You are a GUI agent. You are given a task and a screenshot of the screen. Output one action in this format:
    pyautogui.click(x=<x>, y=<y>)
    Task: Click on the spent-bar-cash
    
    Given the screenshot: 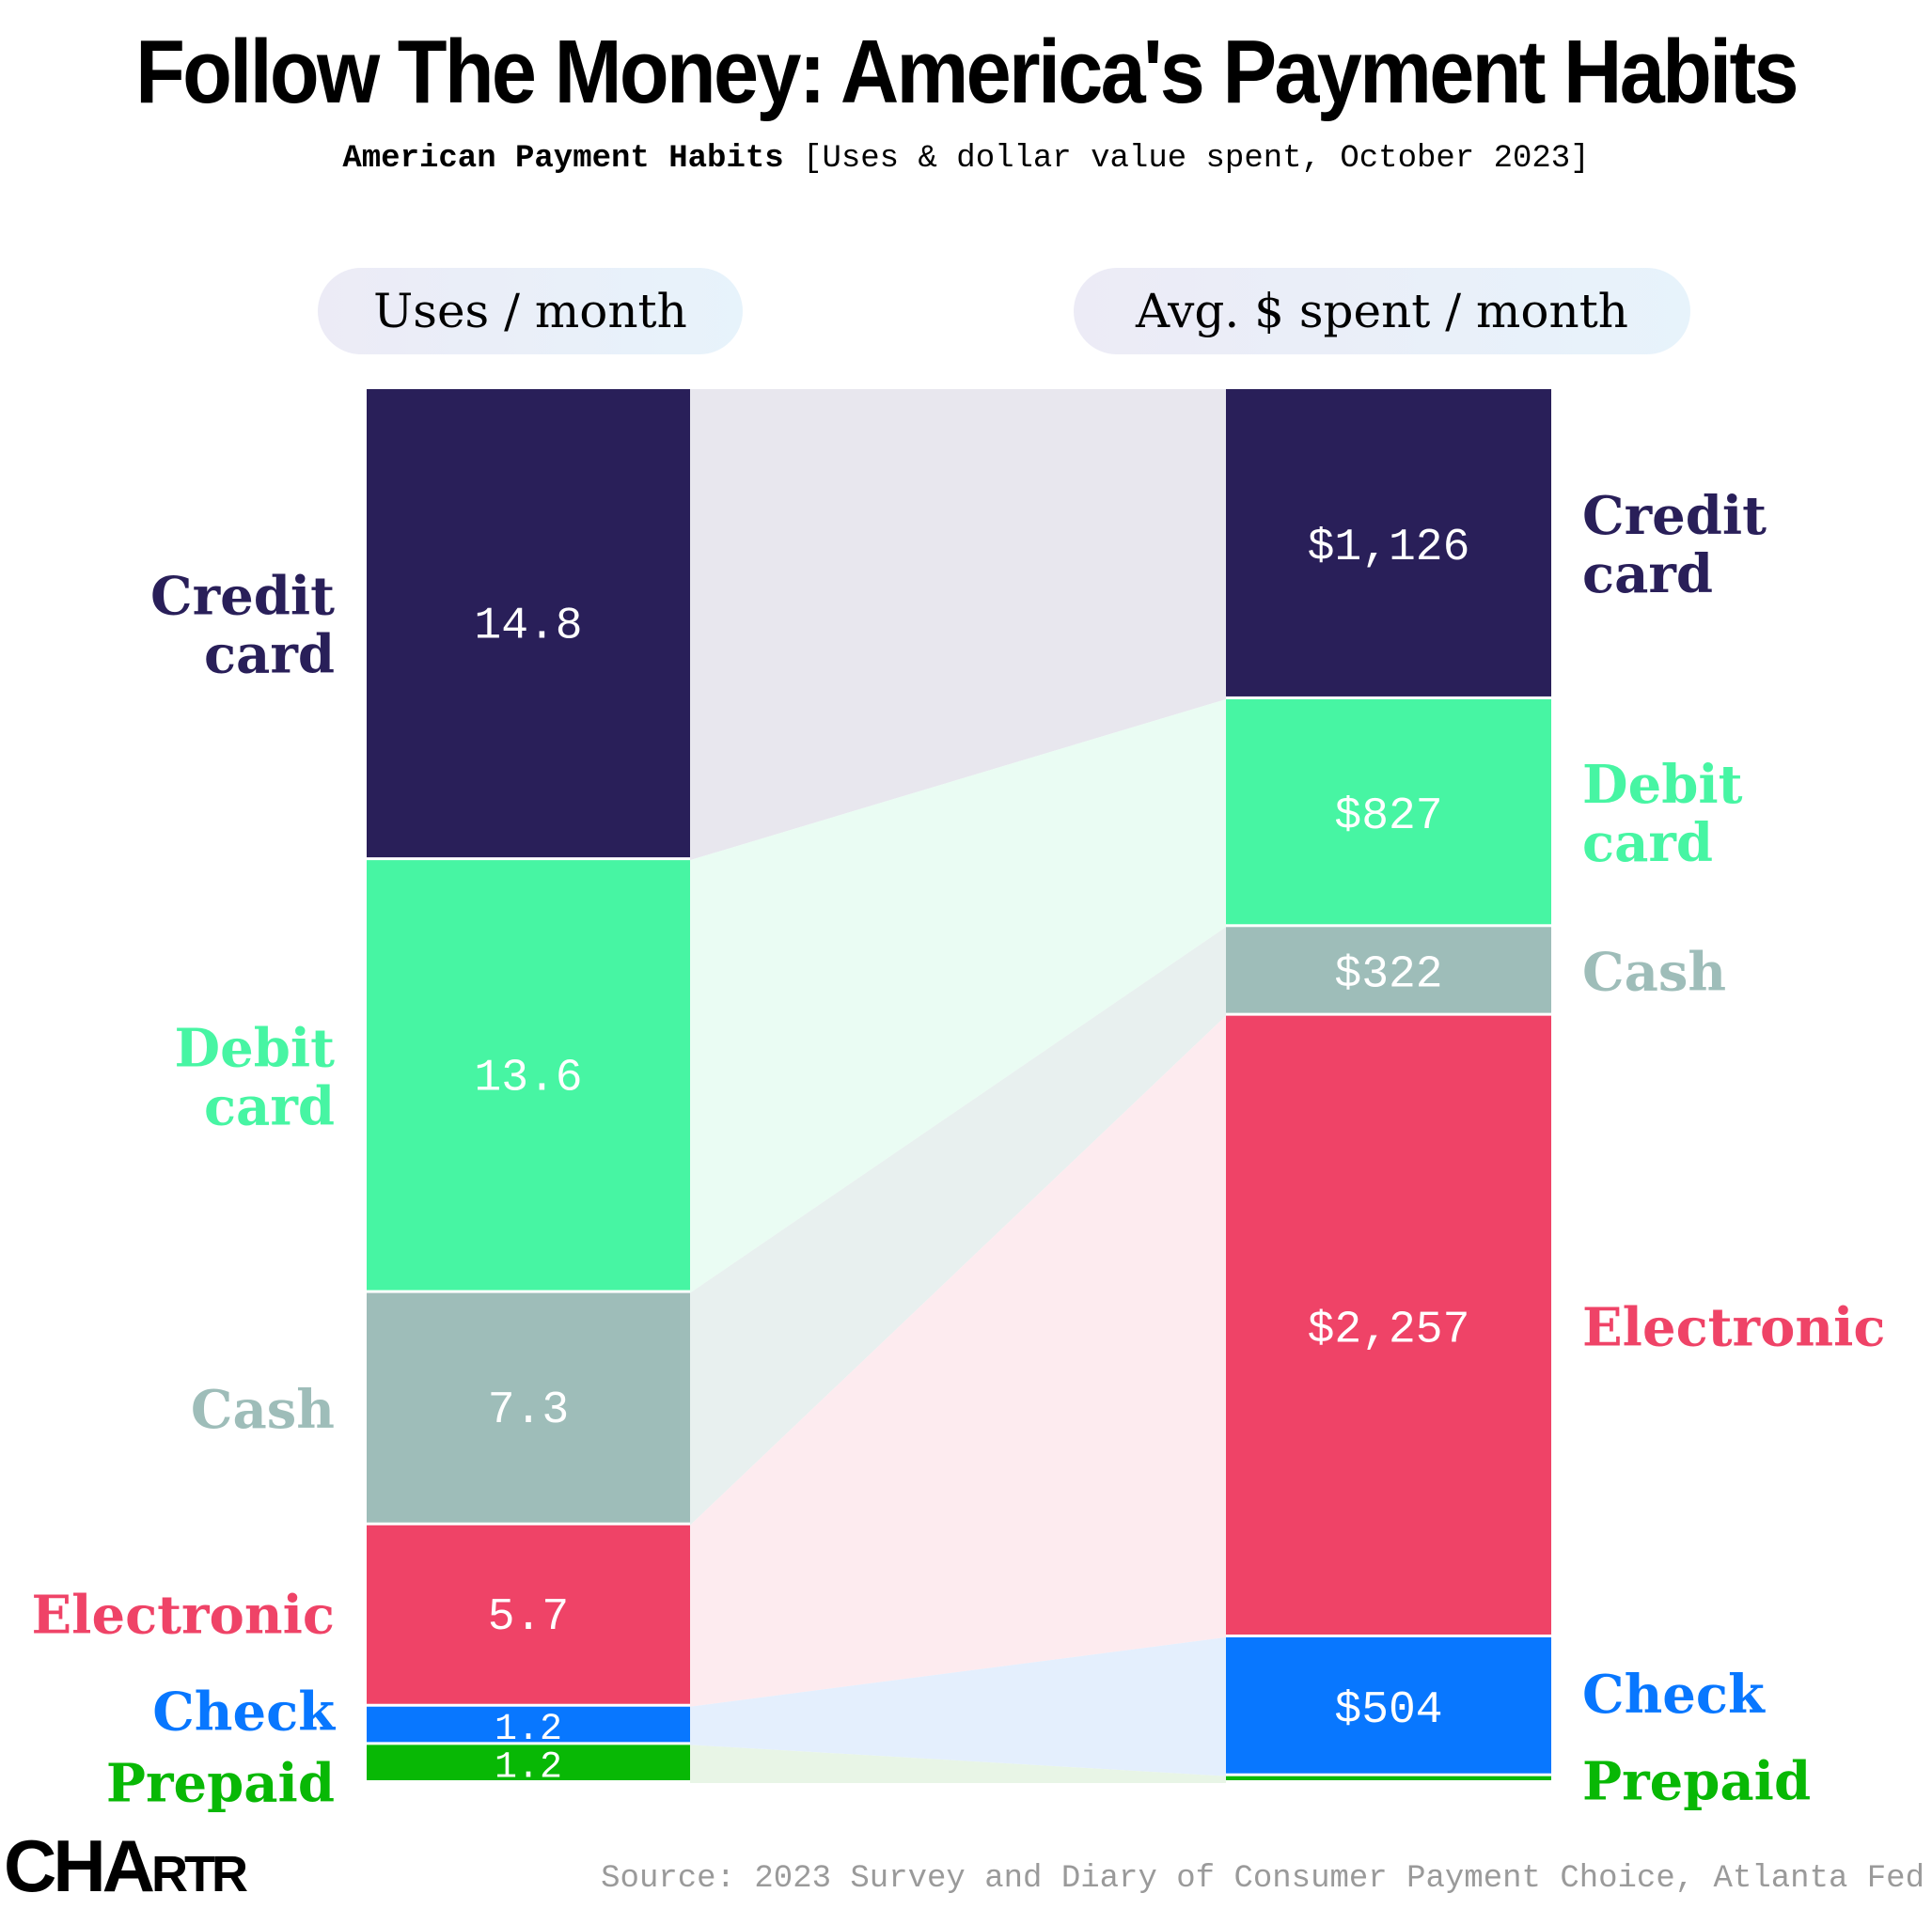 What is the action you would take?
    pyautogui.click(x=1388, y=970)
    